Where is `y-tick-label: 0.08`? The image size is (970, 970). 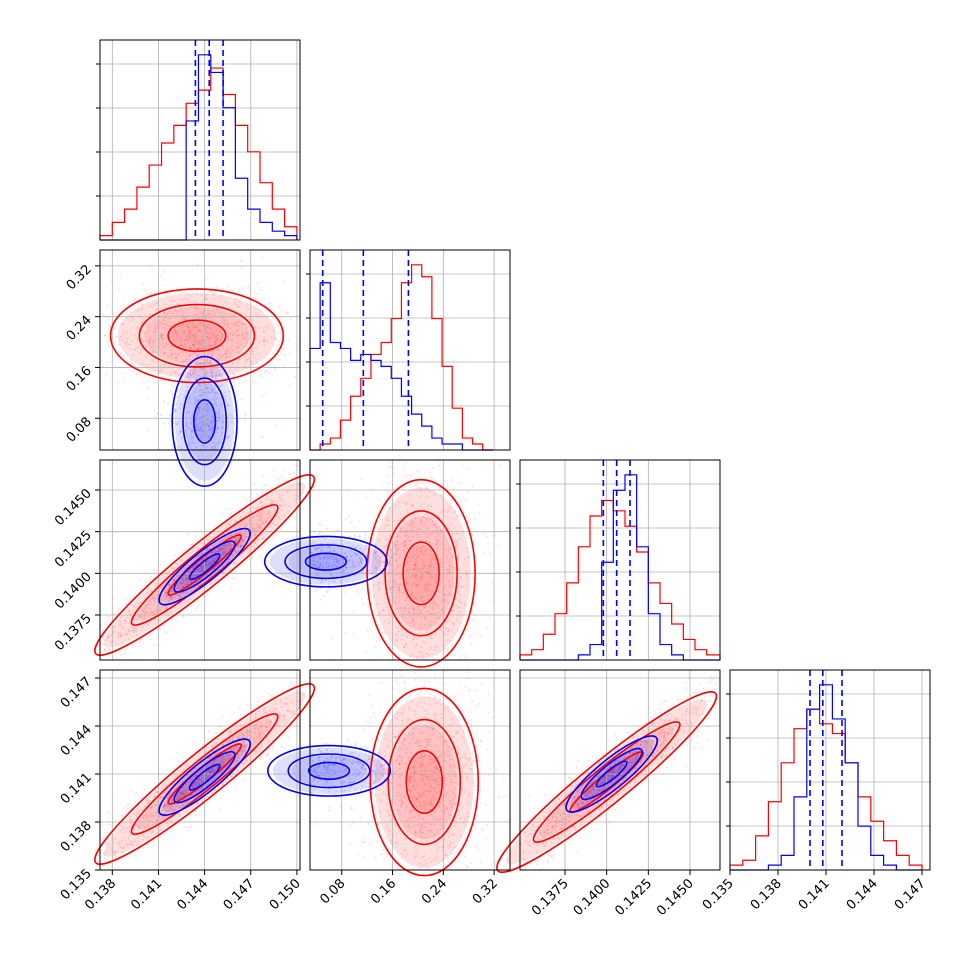
y-tick-label: 0.08 is located at coordinates (79, 429).